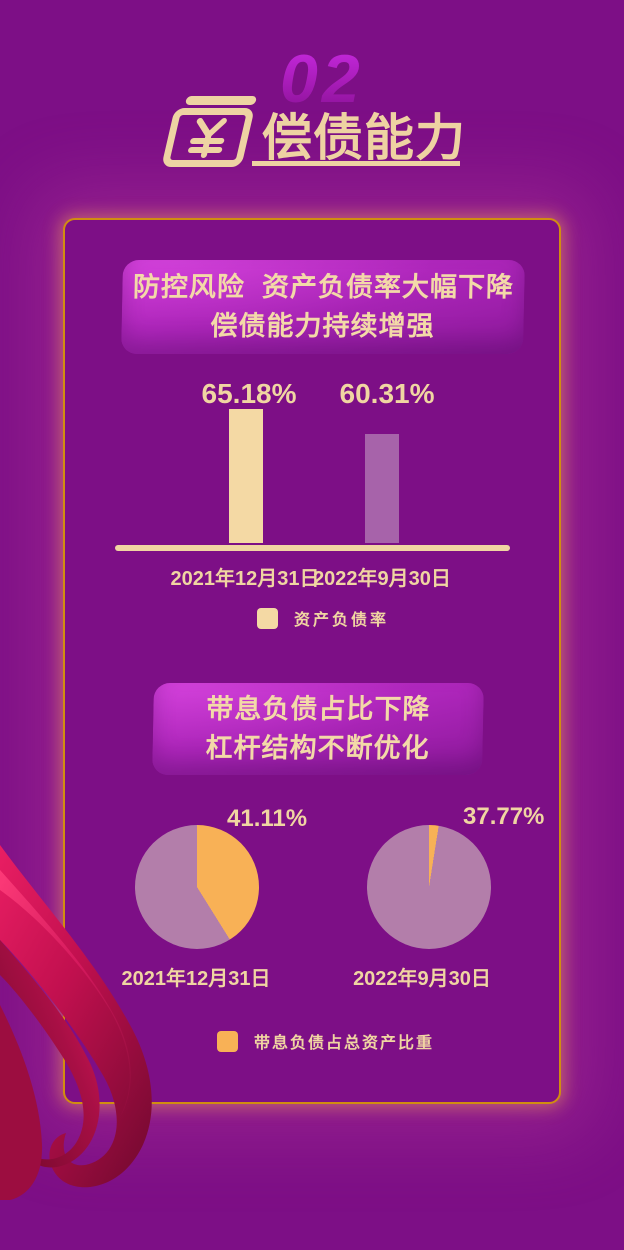  Describe the element at coordinates (76, 1022) in the screenshot. I see `red-silk-ribbon` at that location.